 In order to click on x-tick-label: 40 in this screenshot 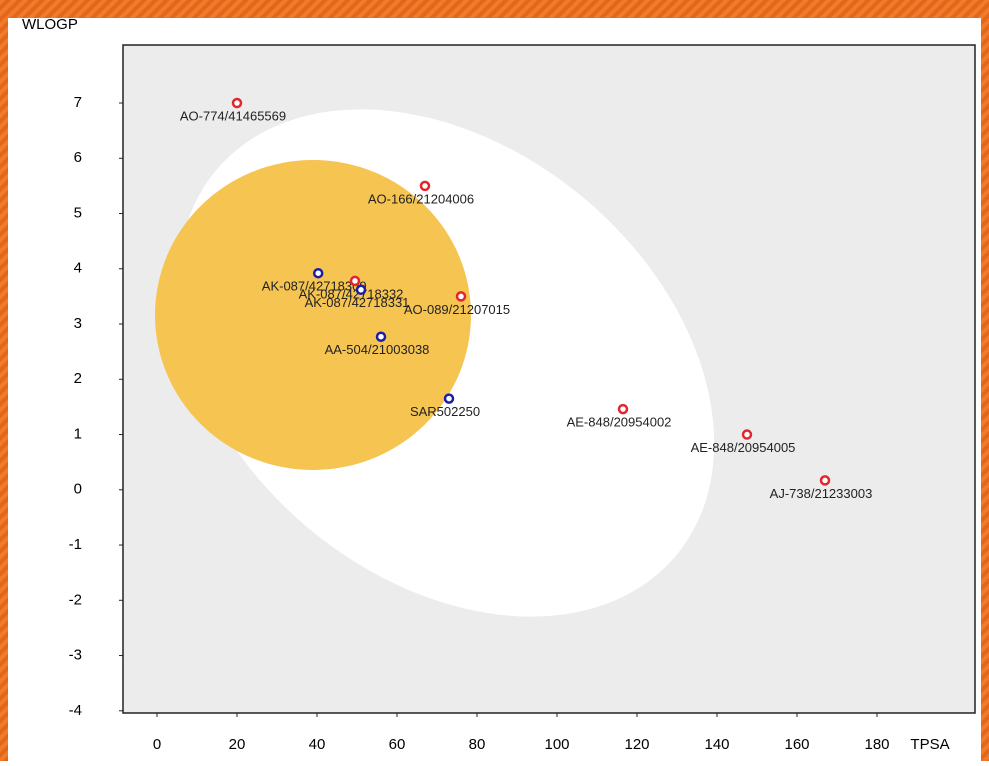, I will do `click(317, 744)`.